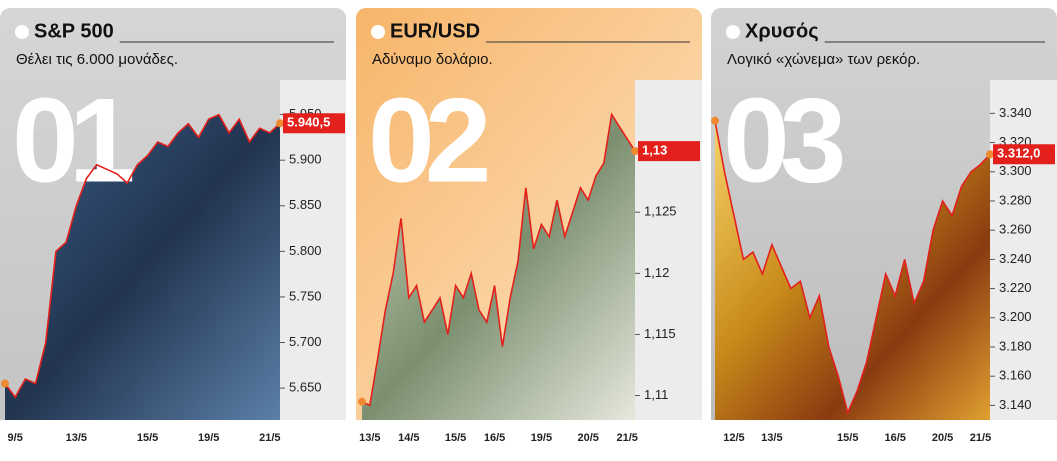 This screenshot has height=461, width=1057. What do you see at coordinates (660, 211) in the screenshot?
I see `y-tick-label: 1,125` at bounding box center [660, 211].